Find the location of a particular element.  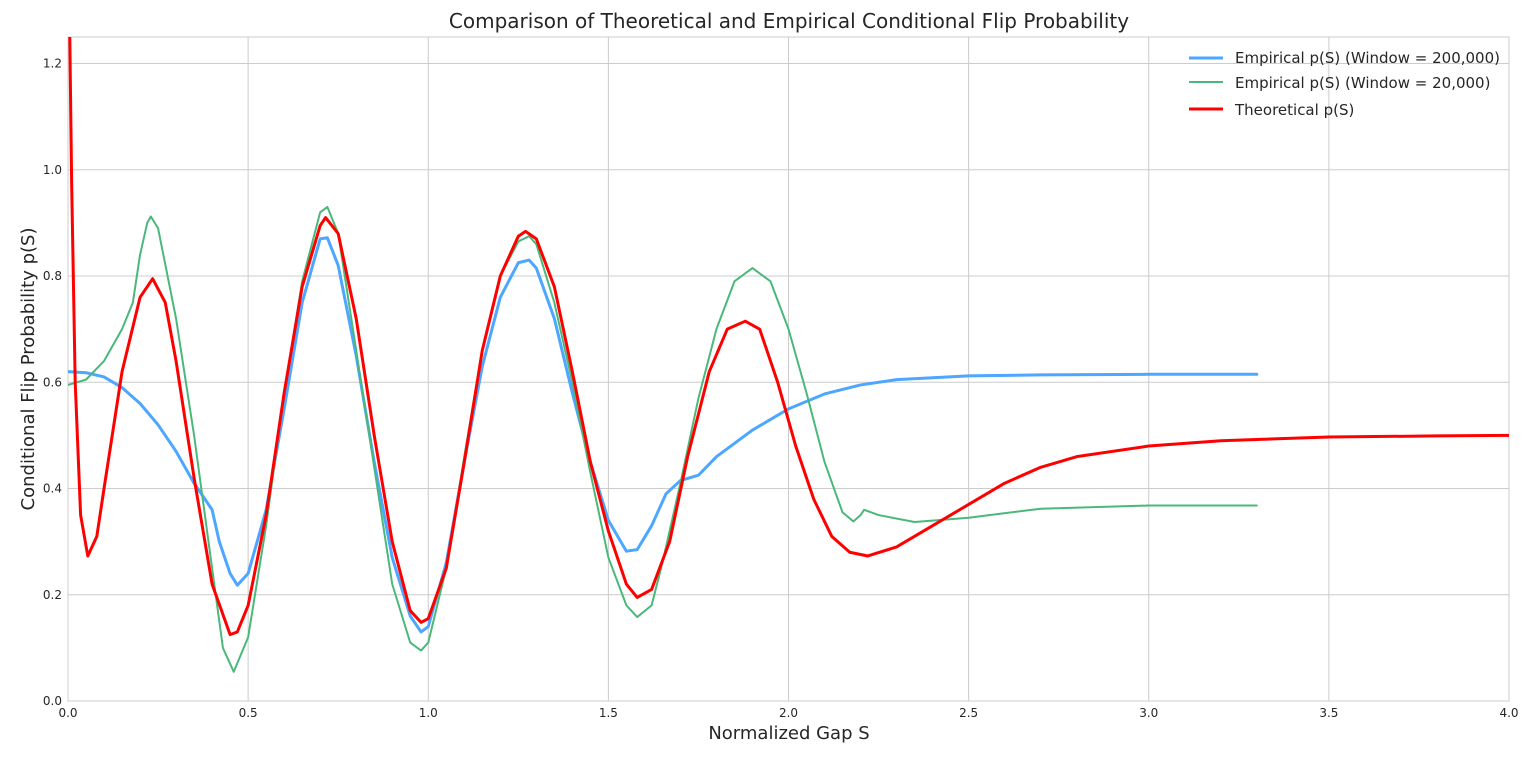

y-tick-label: 0.2 is located at coordinates (52, 595).